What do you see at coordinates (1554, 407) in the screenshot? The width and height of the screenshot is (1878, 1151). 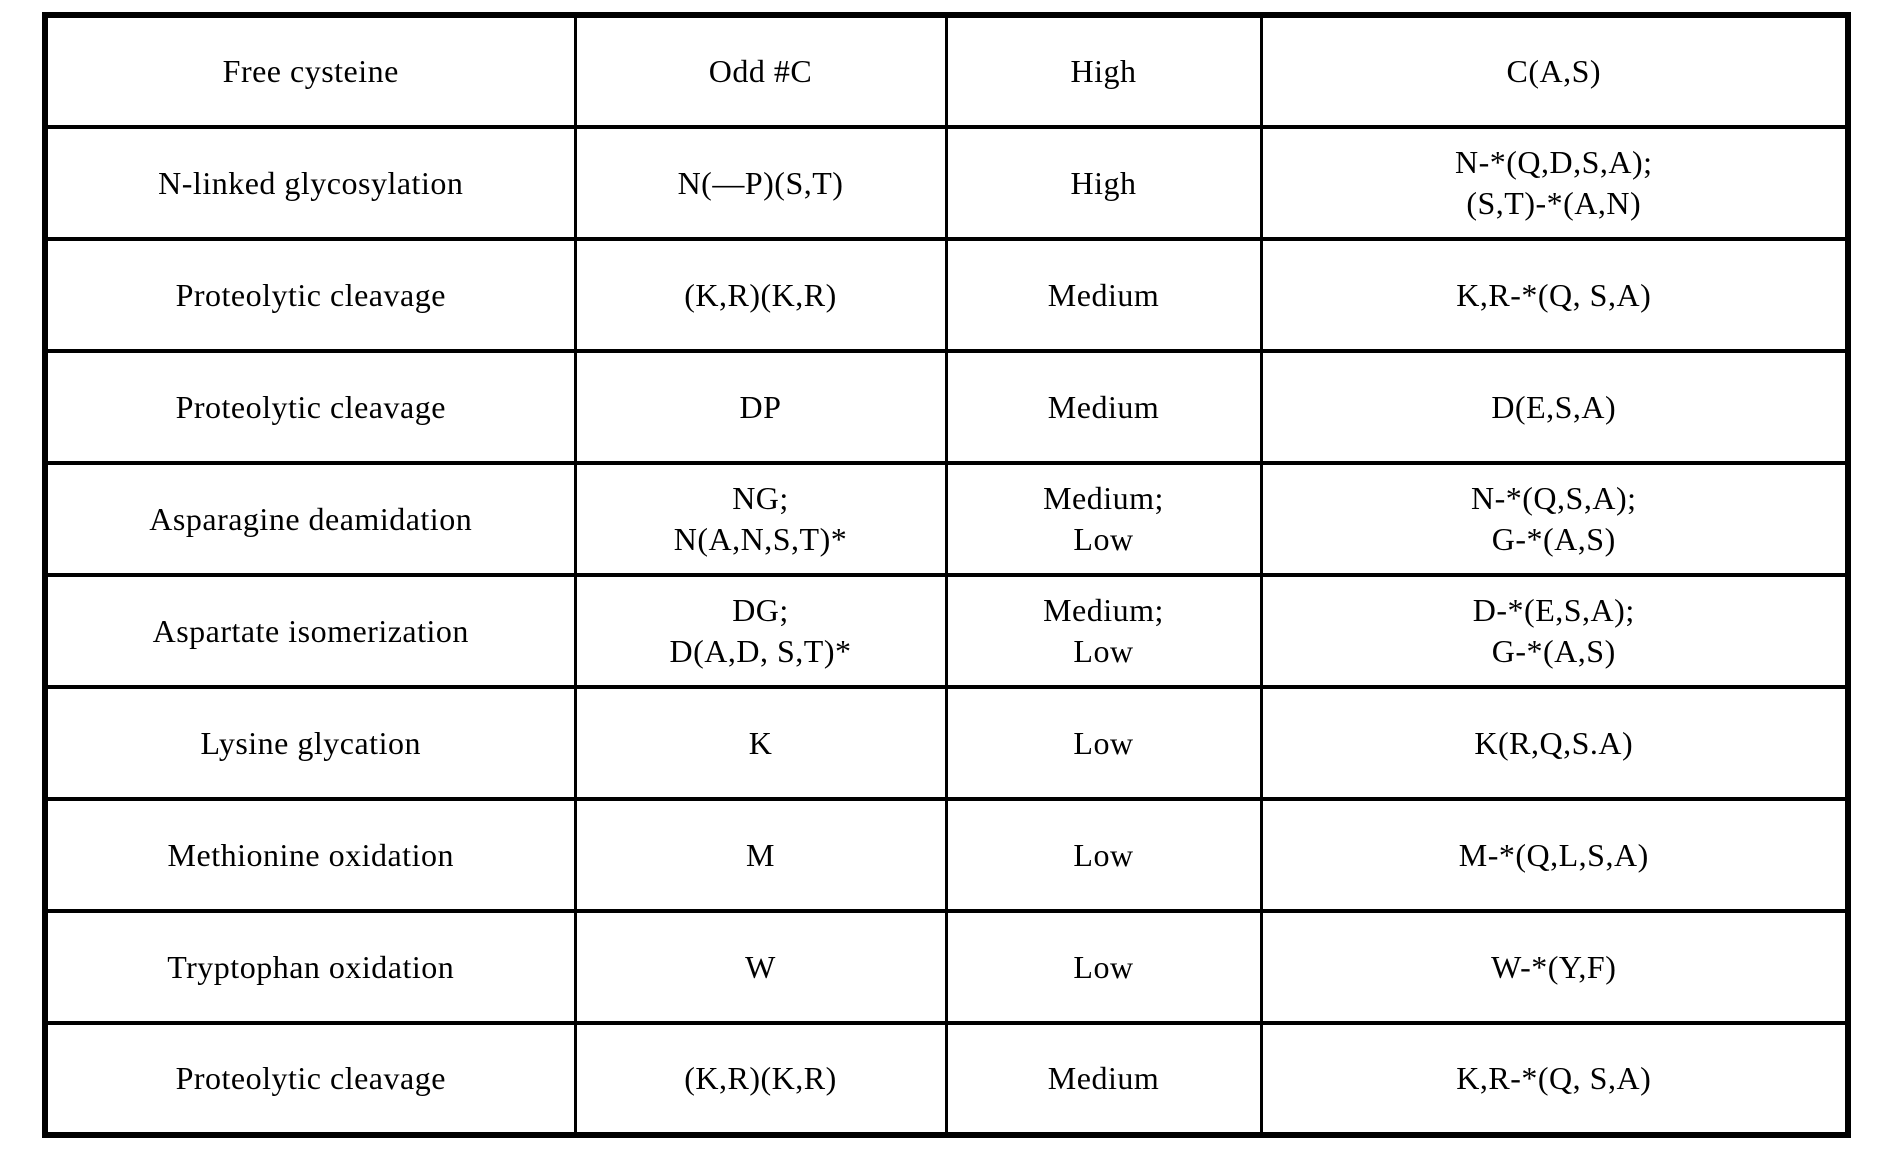 I see `table-cell-substitution: D(E,S,A)` at bounding box center [1554, 407].